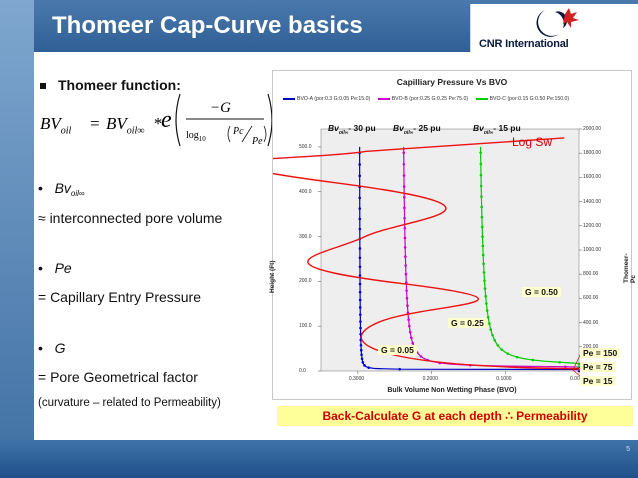 Image resolution: width=638 pixels, height=478 pixels. I want to click on y2-tick-label: 400.00, so click(591, 322).